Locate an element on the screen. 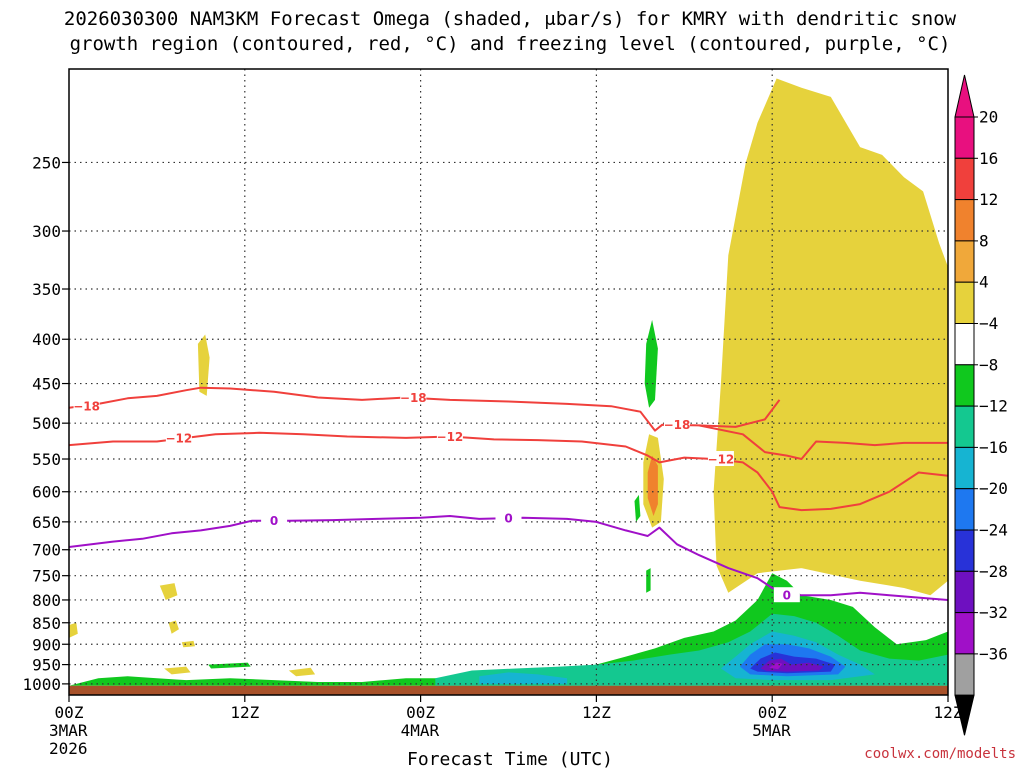 The height and width of the screenshot is (768, 1024). y-tick-label-700: 700 is located at coordinates (46, 550).